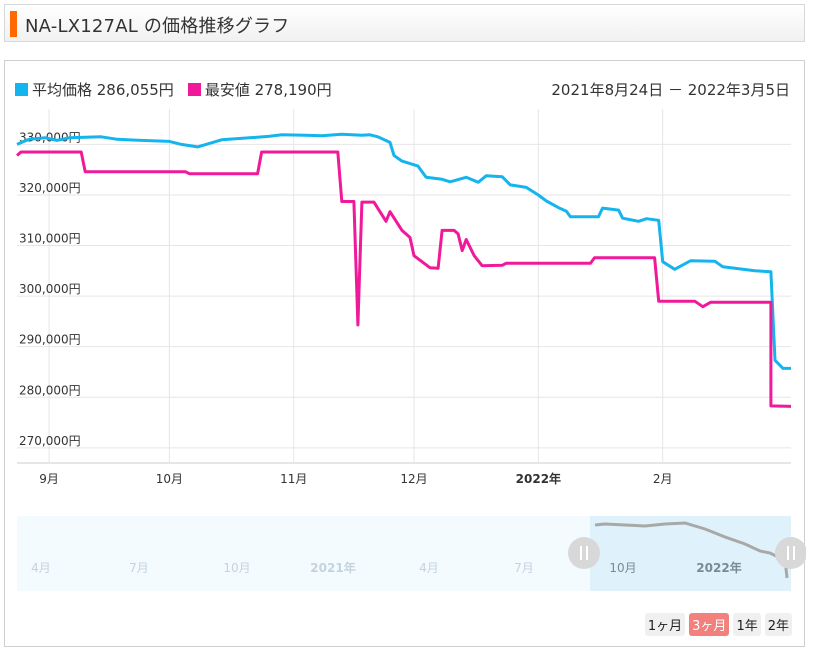  I want to click on period-selector: 1ヶ月 3ヶ月 1年 2年, so click(718, 624).